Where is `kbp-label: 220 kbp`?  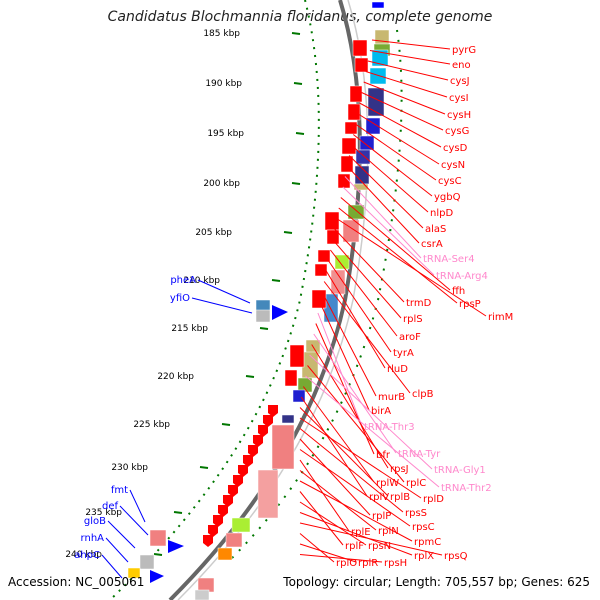
kbp-label: 220 kbp is located at coordinates (175, 377).